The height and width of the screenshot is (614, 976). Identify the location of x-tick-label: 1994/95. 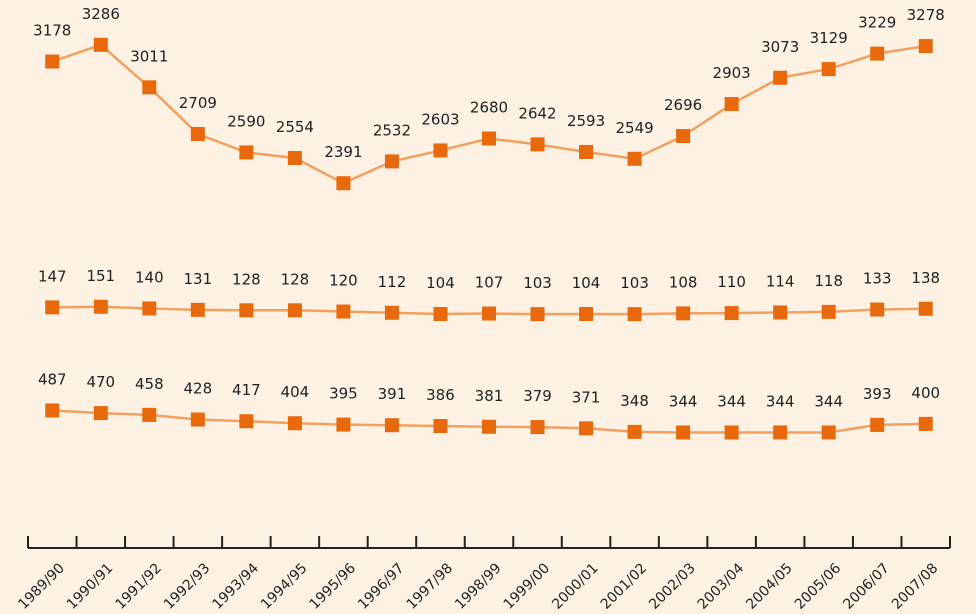
(284, 586).